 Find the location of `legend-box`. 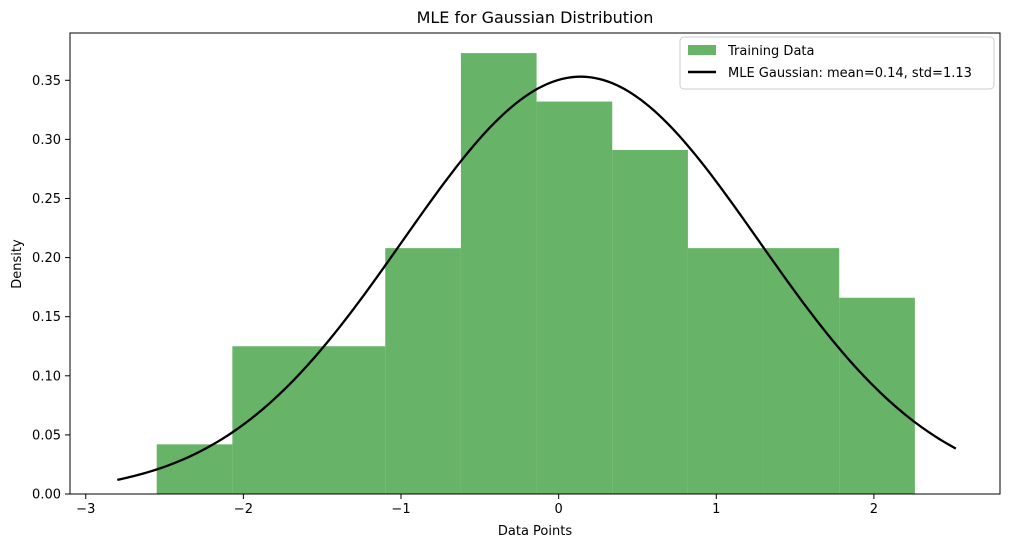

legend-box is located at coordinates (837, 63).